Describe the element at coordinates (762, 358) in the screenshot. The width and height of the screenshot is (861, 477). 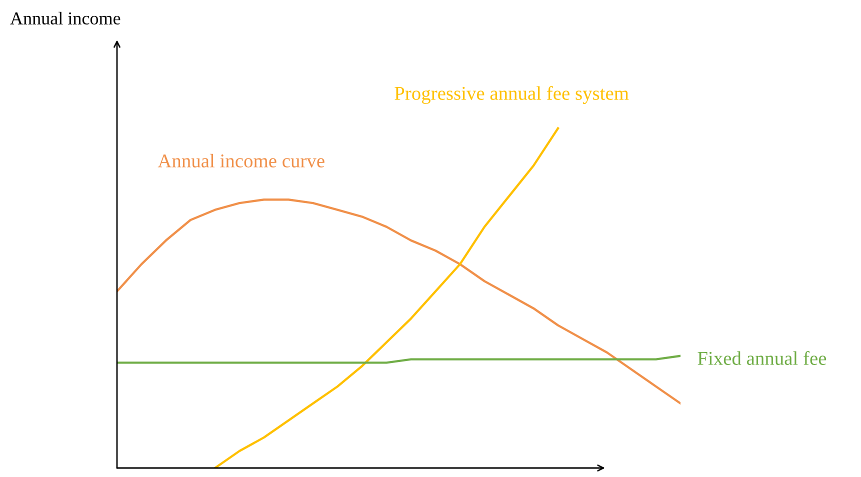
I see `series-label: Fixed annual fee` at that location.